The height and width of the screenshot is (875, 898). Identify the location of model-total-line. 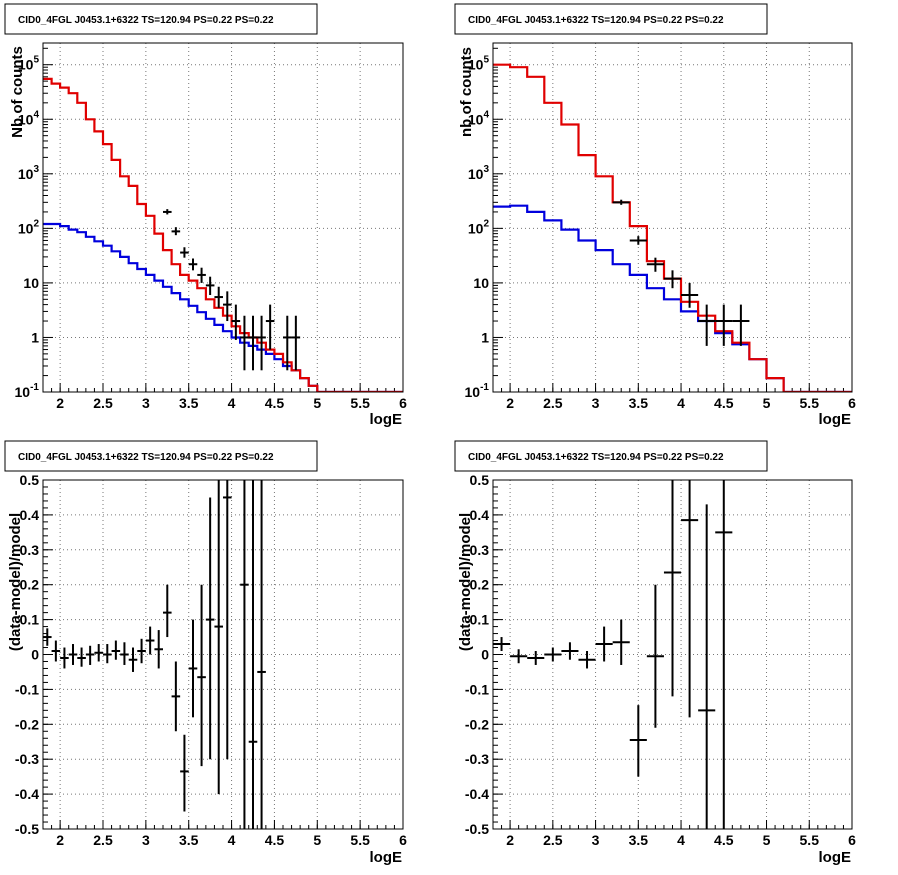
(223, 234).